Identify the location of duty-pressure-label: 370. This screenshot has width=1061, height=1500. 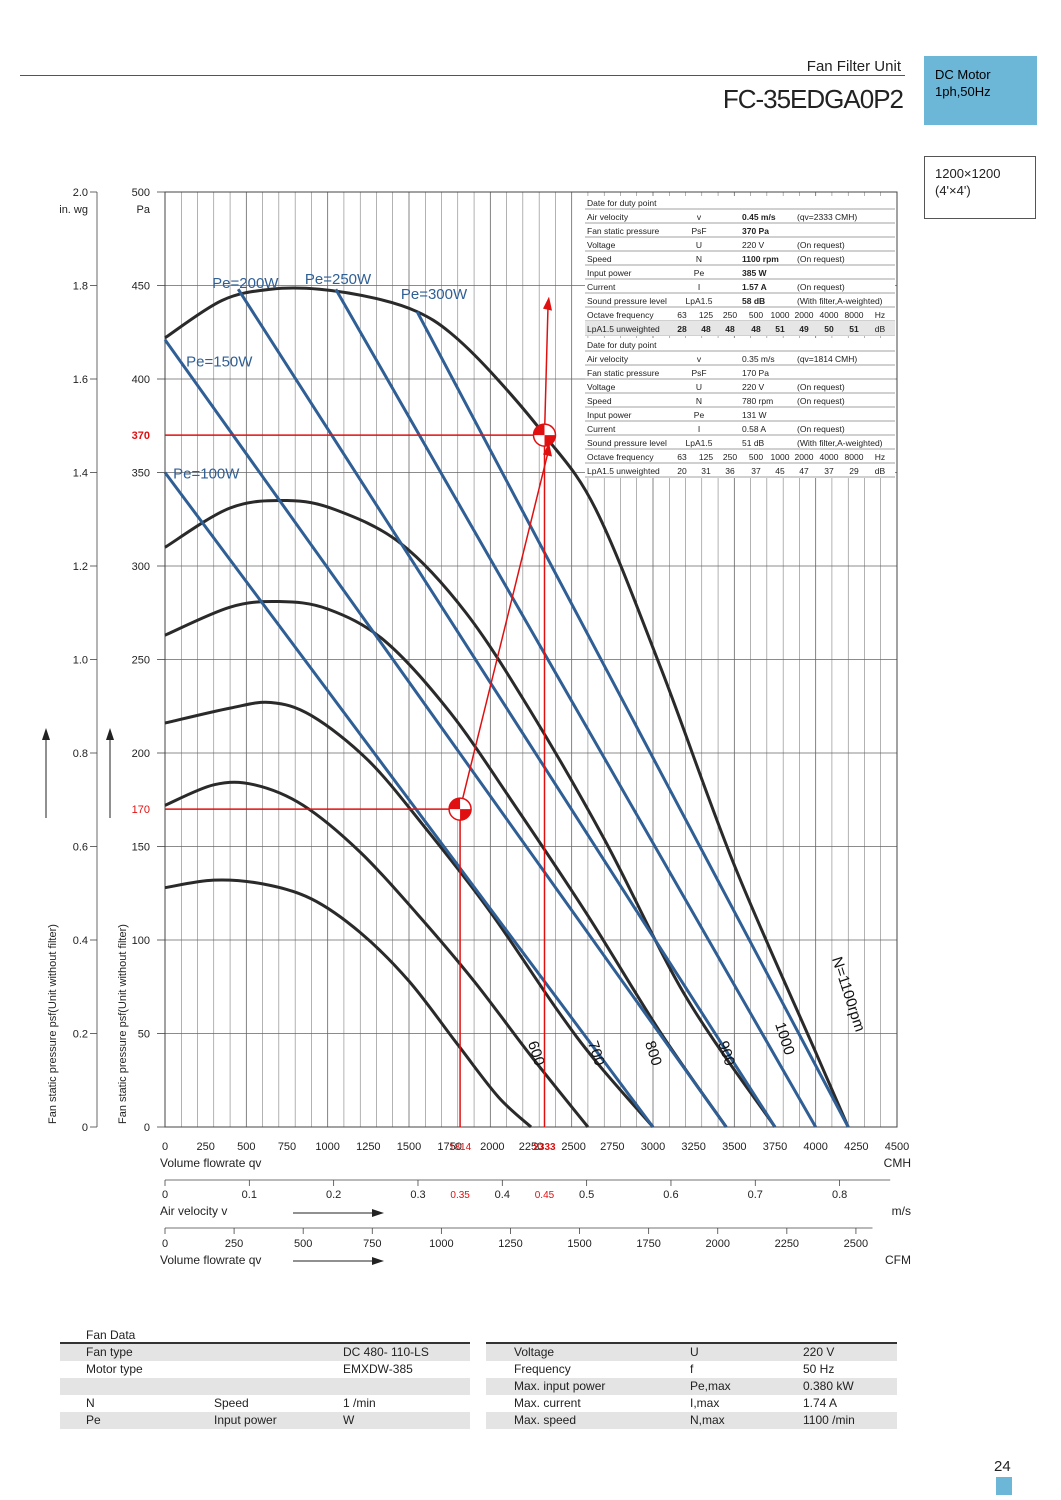
(141, 436).